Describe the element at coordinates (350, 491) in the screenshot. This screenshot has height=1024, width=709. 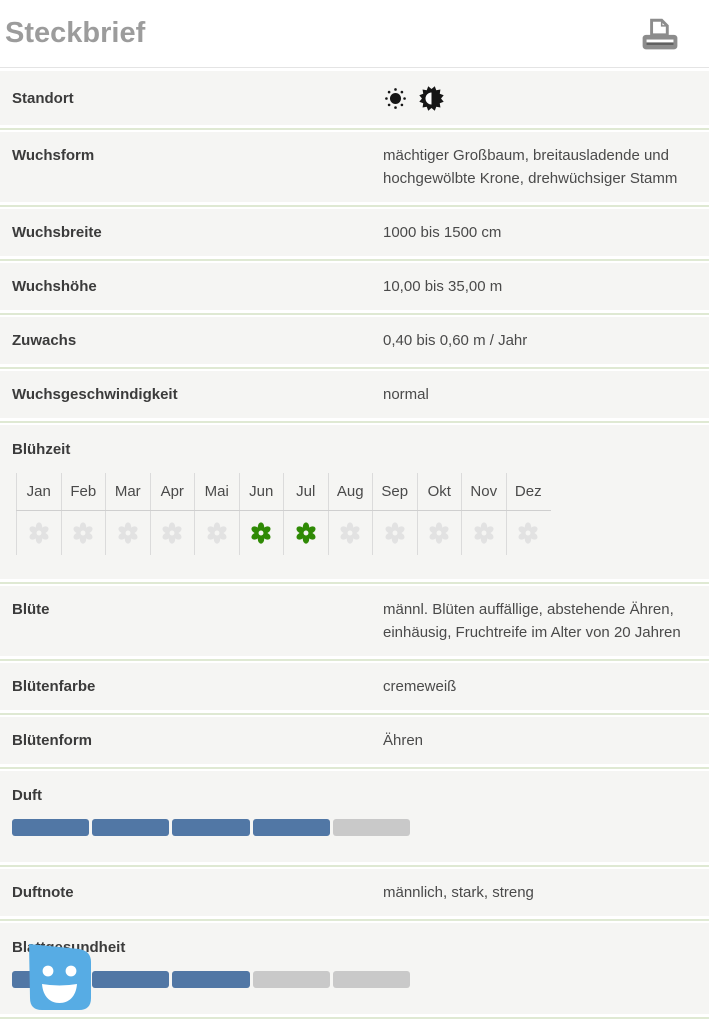
I see `month-label-aug: Aug` at that location.